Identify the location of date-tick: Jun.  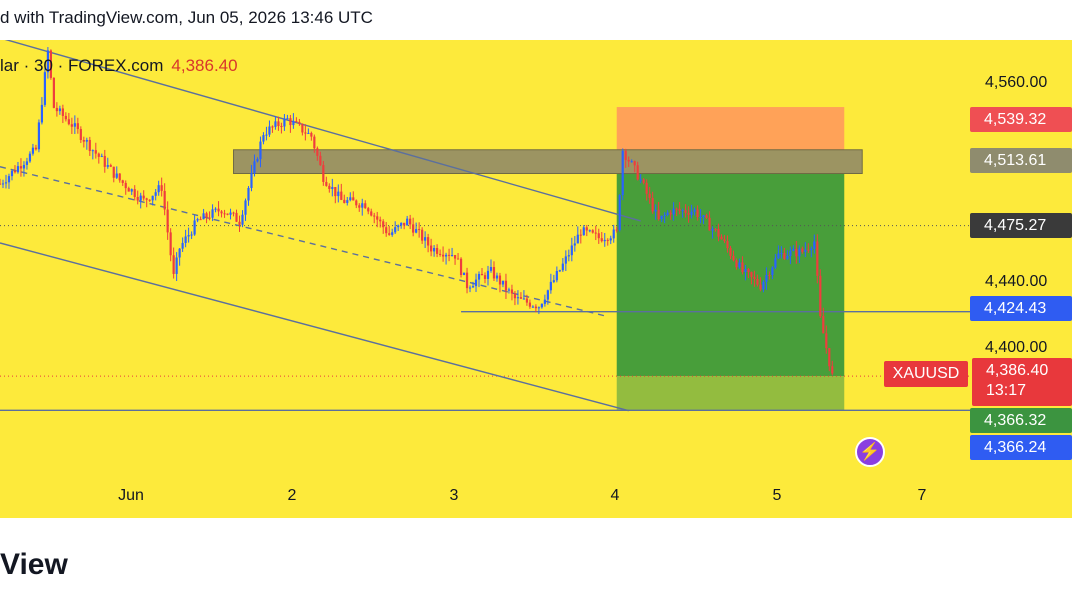
(131, 495).